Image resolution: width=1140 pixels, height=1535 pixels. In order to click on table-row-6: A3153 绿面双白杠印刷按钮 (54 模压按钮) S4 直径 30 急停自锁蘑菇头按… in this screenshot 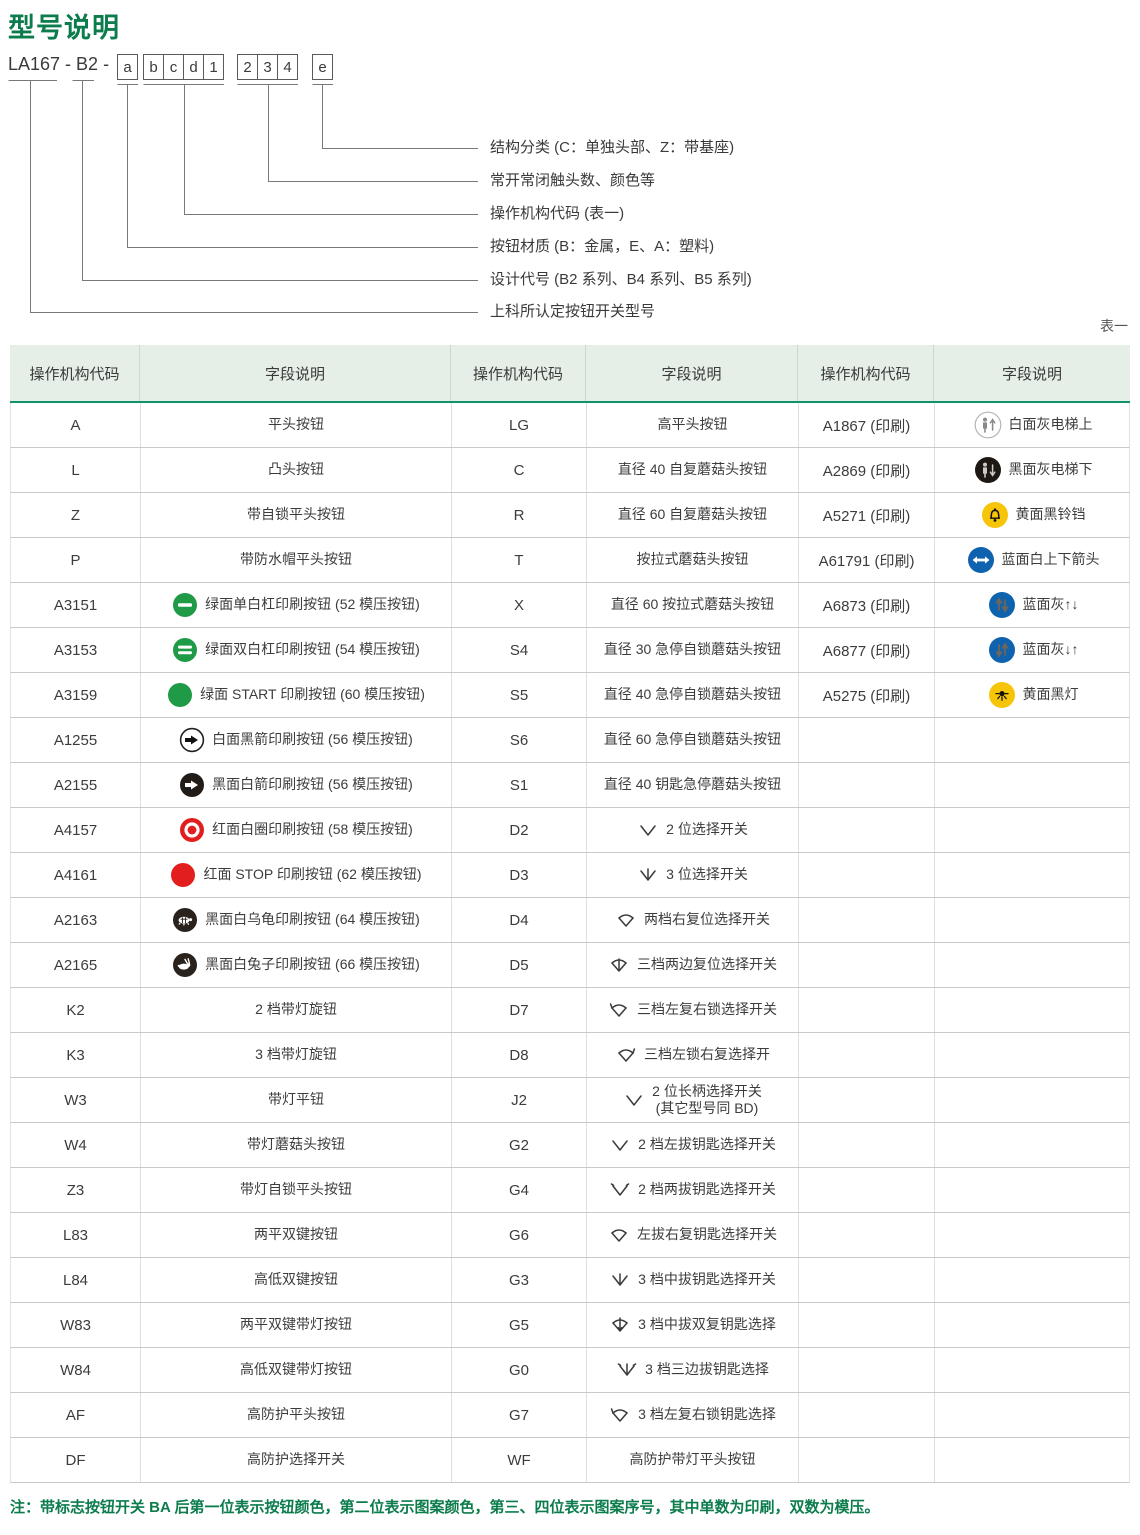, I will do `click(570, 650)`.